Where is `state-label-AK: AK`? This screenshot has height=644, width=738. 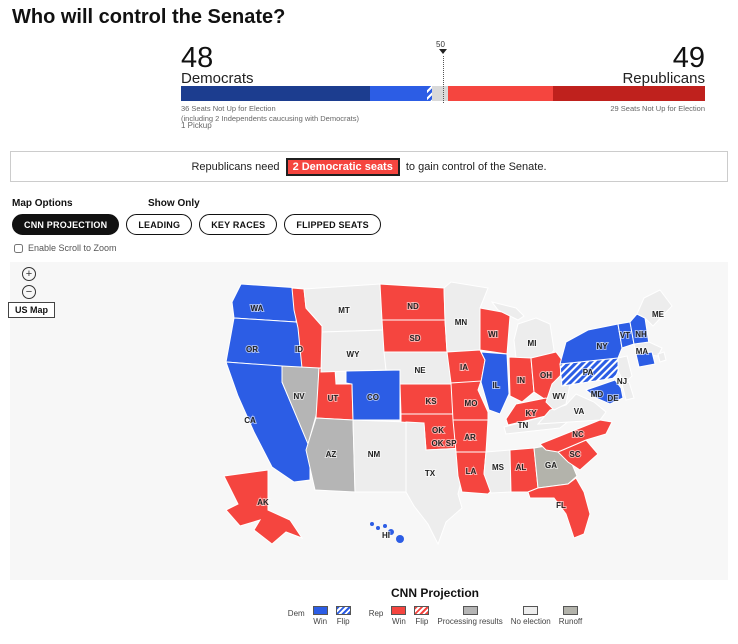 state-label-AK: AK is located at coordinates (263, 502).